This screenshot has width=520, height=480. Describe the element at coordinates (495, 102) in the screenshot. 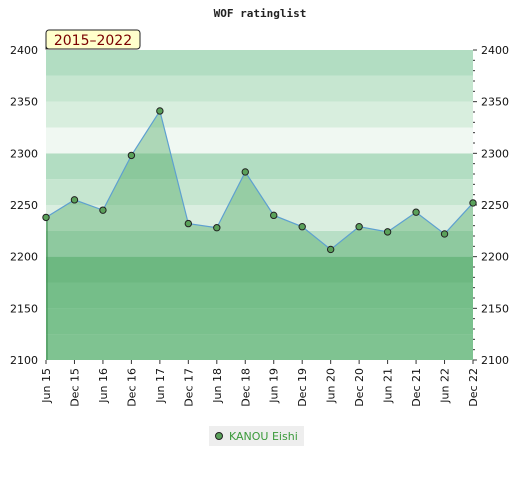

I see `y-tick-label-right: 2350` at that location.